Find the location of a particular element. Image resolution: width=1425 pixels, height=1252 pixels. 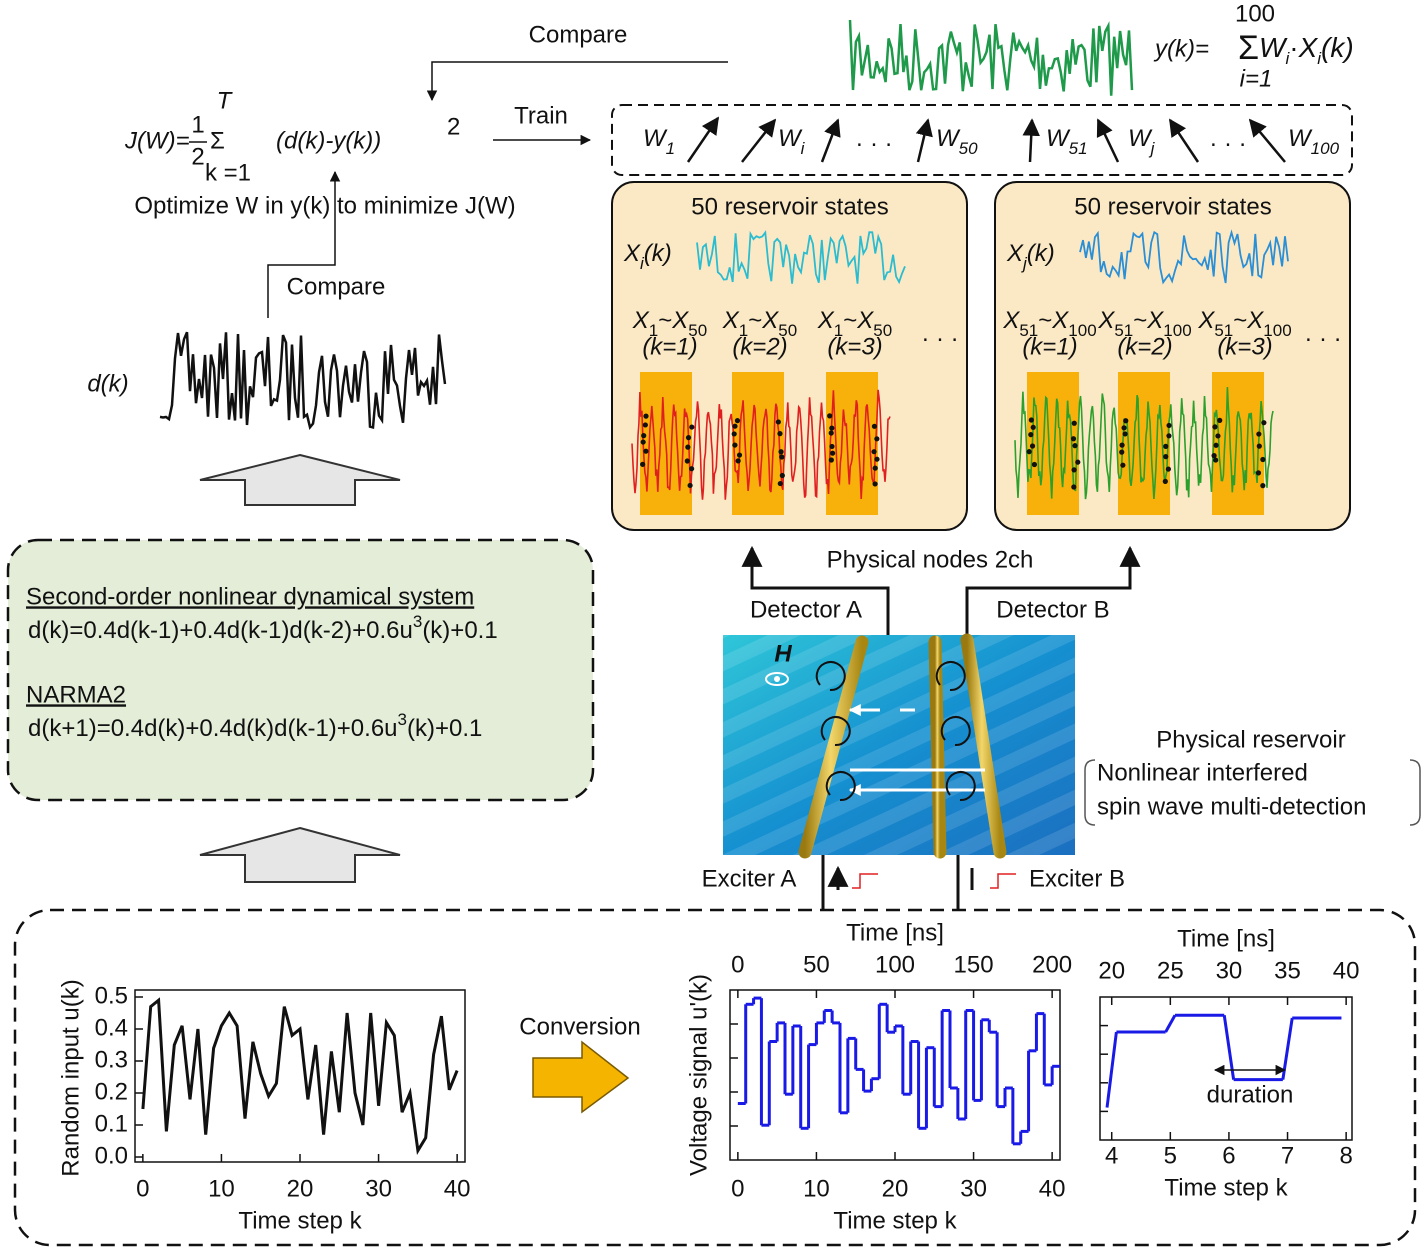

x2-tick-label: 25 is located at coordinates (1170, 970).